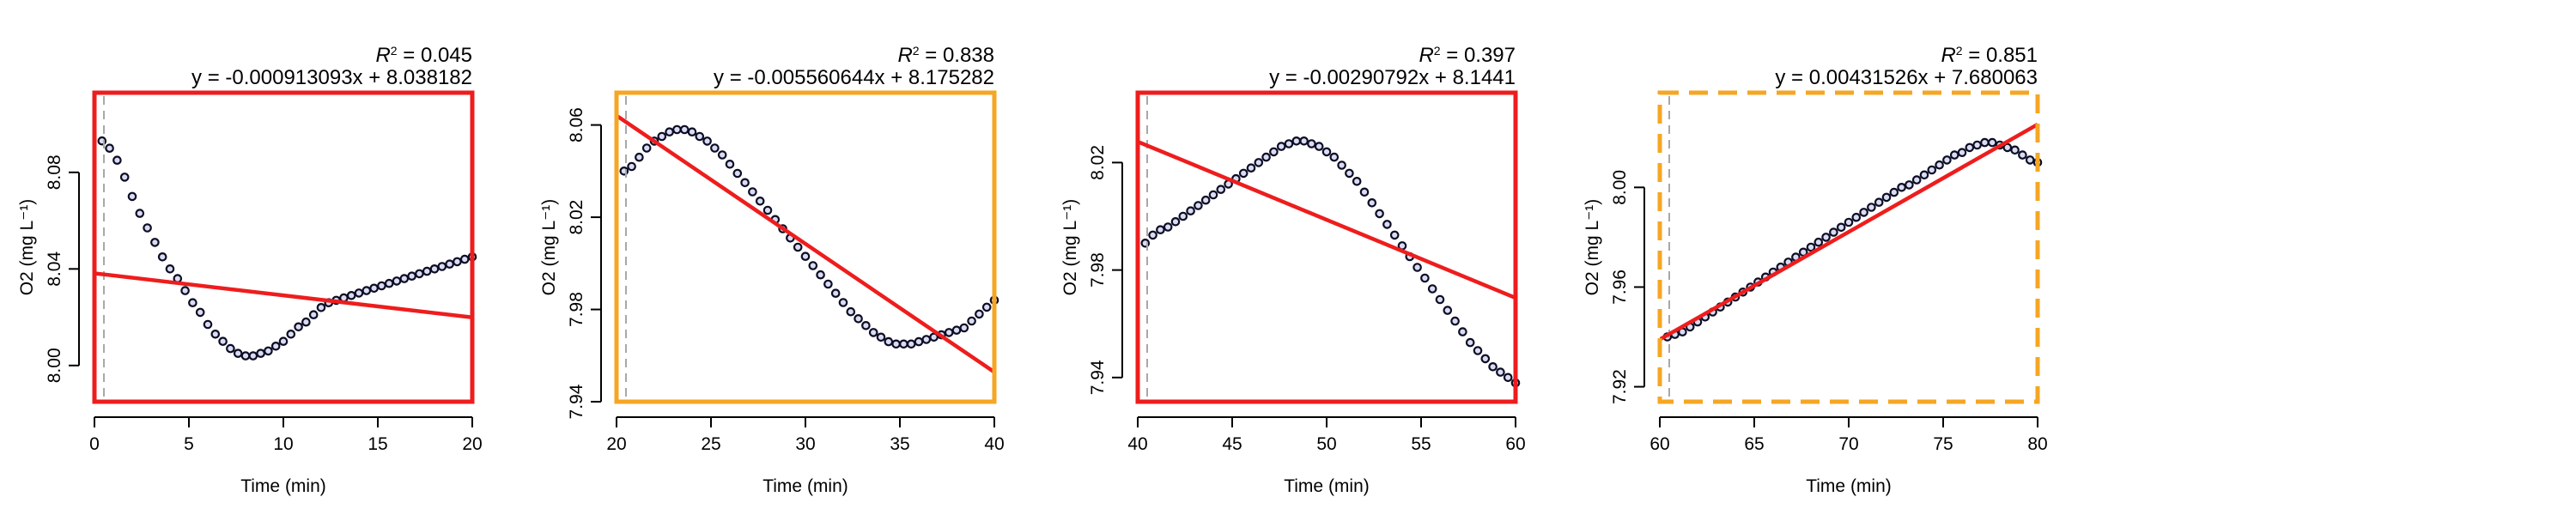 This screenshot has width=2576, height=515. Describe the element at coordinates (2012, 55) in the screenshot. I see `r-squared-value: 0.851` at that location.